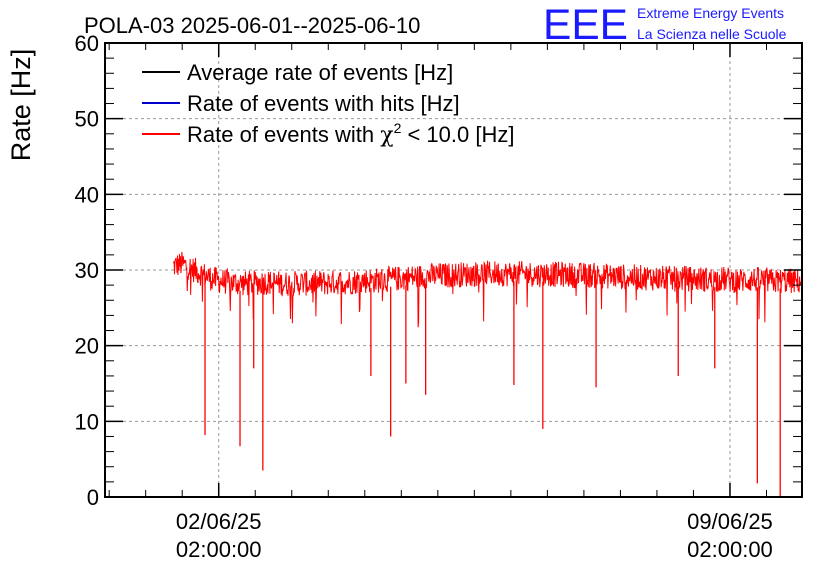 The image size is (836, 572). I want to click on legend-text-average: Average rate of events [Hz], so click(320, 72).